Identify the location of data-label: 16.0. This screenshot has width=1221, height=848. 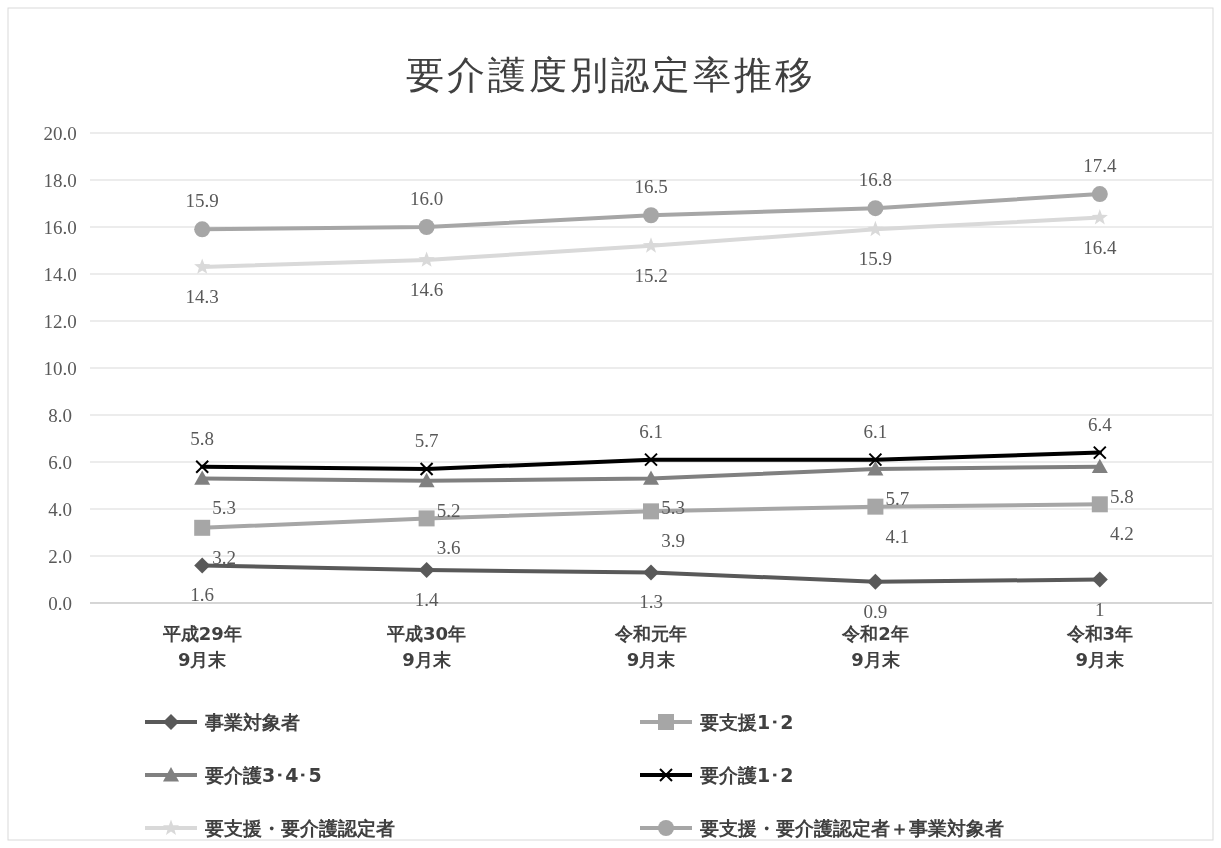
(426, 198).